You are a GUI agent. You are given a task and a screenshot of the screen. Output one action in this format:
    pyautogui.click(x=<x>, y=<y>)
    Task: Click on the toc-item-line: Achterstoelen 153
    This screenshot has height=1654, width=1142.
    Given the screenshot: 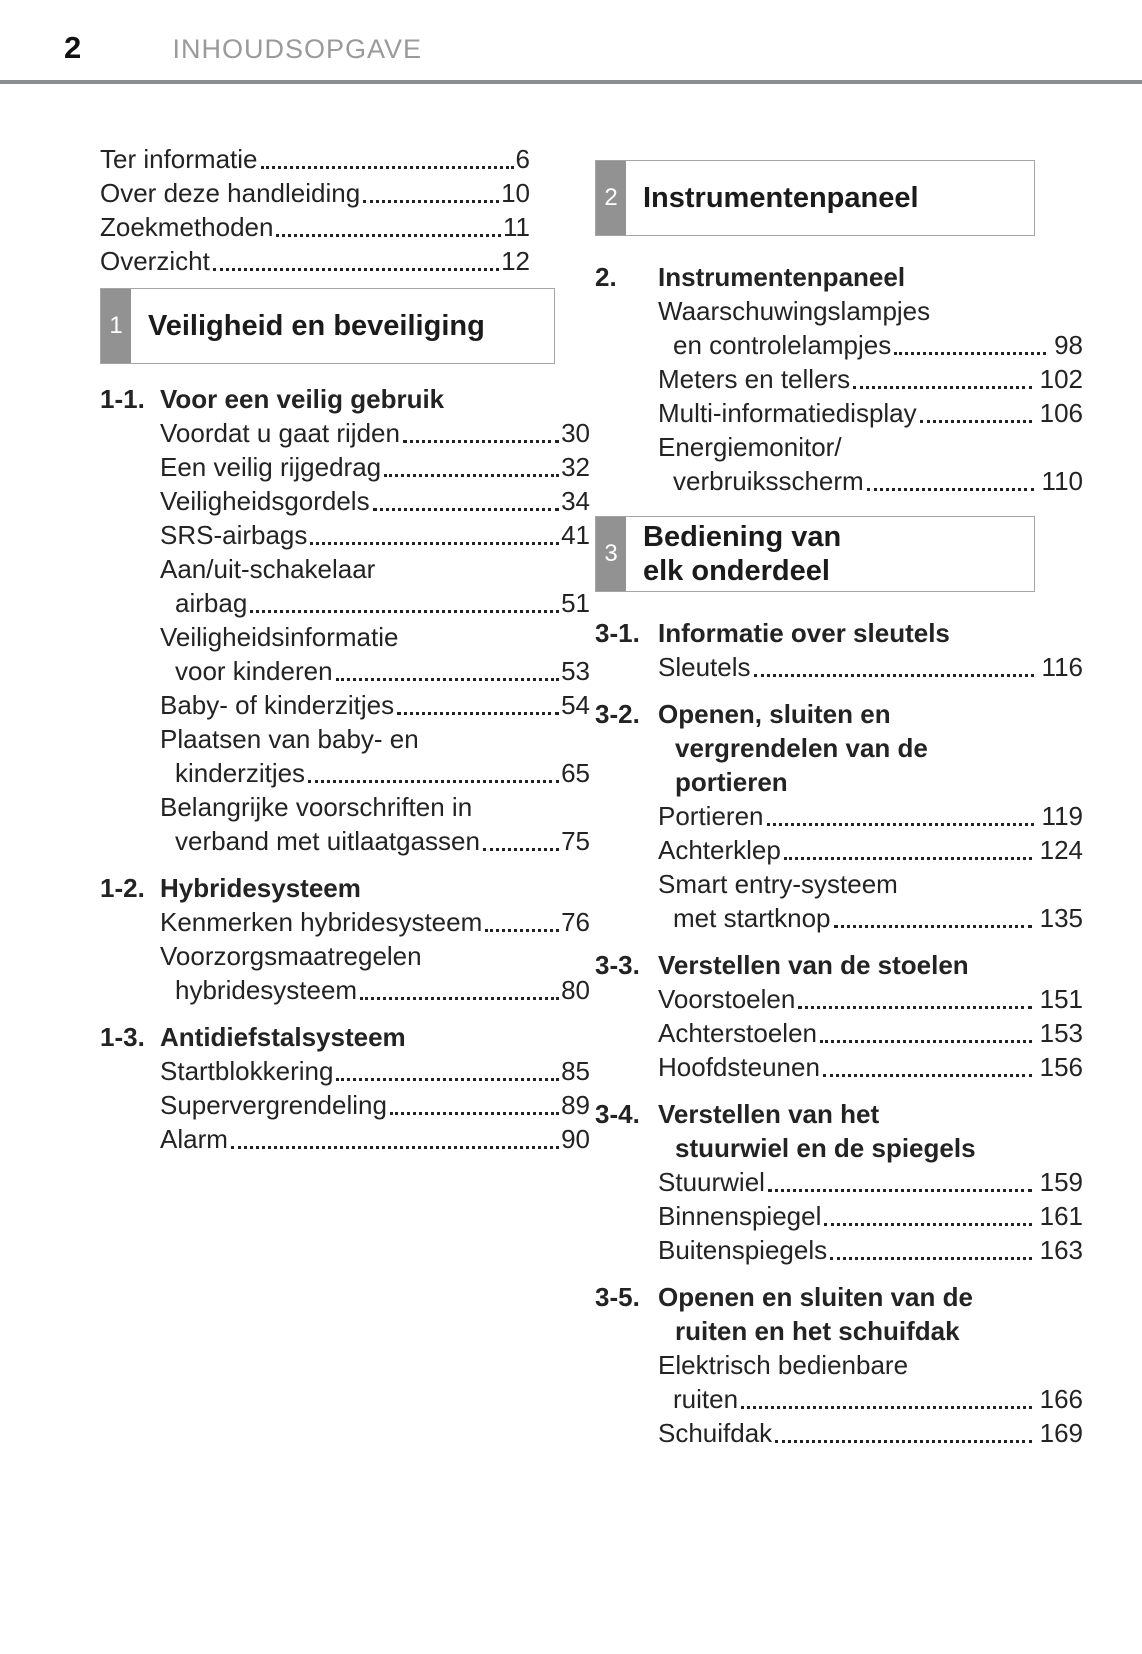 What is the action you would take?
    pyautogui.click(x=870, y=1033)
    